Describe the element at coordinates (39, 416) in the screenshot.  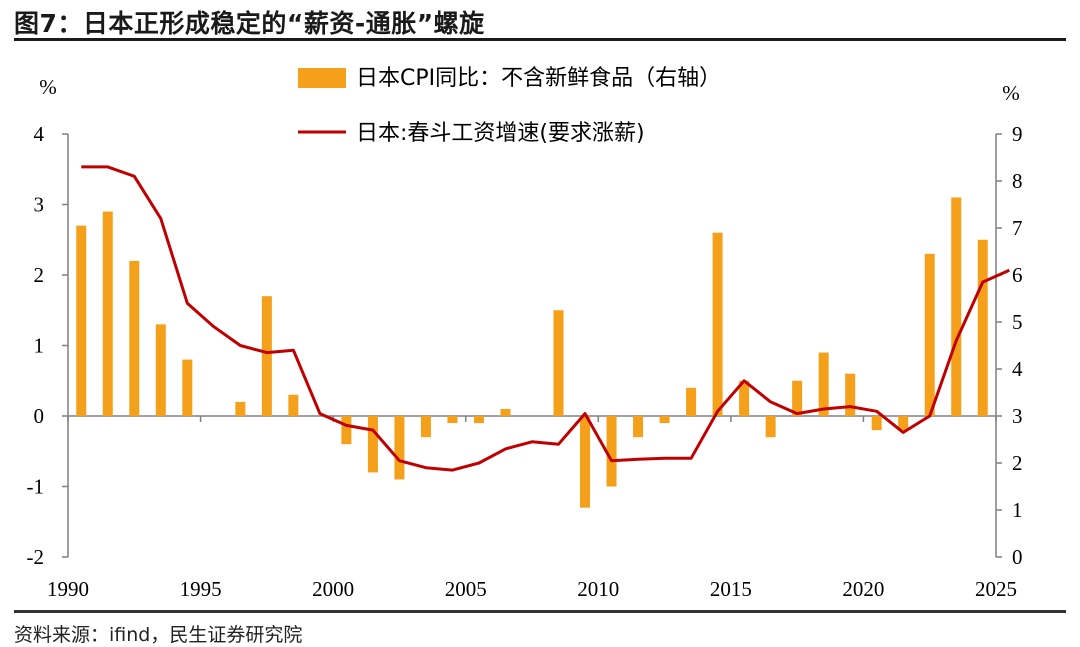
I see `left-tick-label: 0` at that location.